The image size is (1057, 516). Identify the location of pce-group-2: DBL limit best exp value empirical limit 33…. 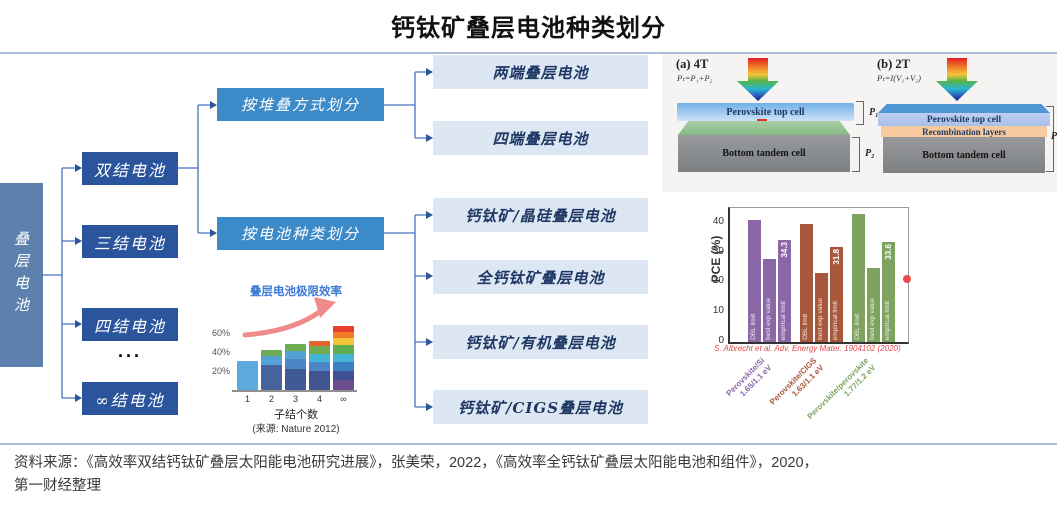
(873, 277).